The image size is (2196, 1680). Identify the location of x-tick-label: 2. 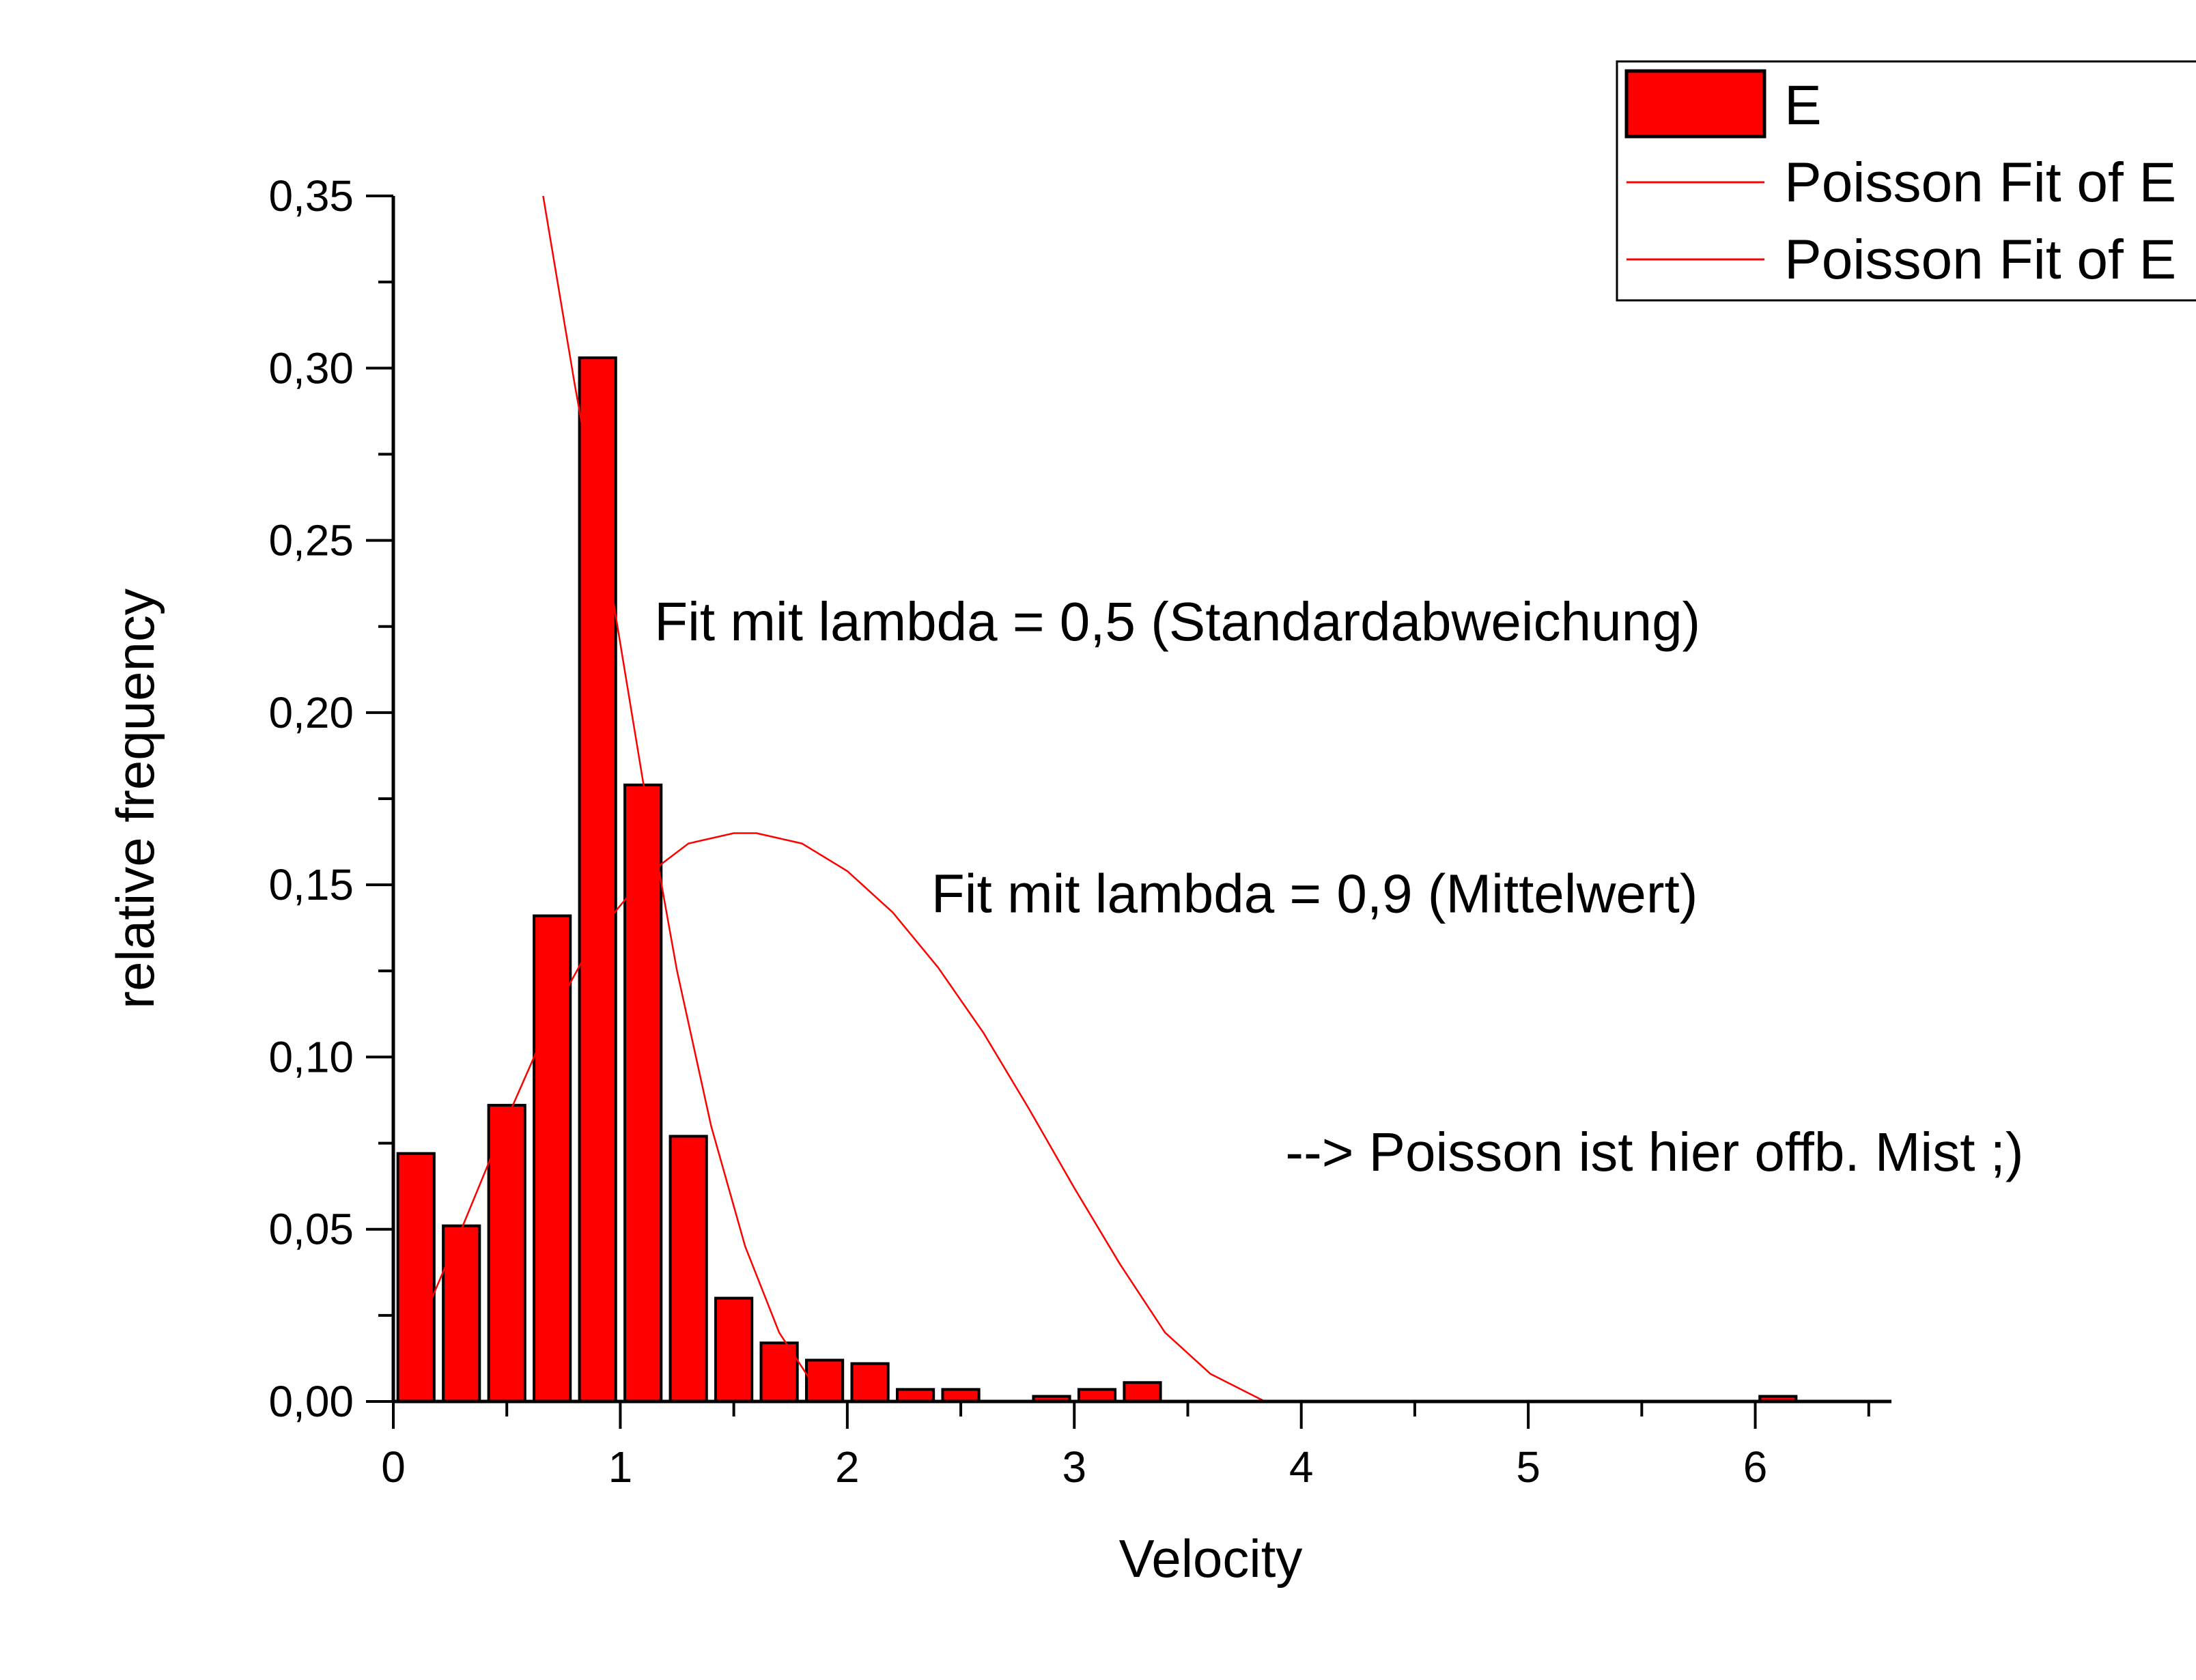
(848, 1467).